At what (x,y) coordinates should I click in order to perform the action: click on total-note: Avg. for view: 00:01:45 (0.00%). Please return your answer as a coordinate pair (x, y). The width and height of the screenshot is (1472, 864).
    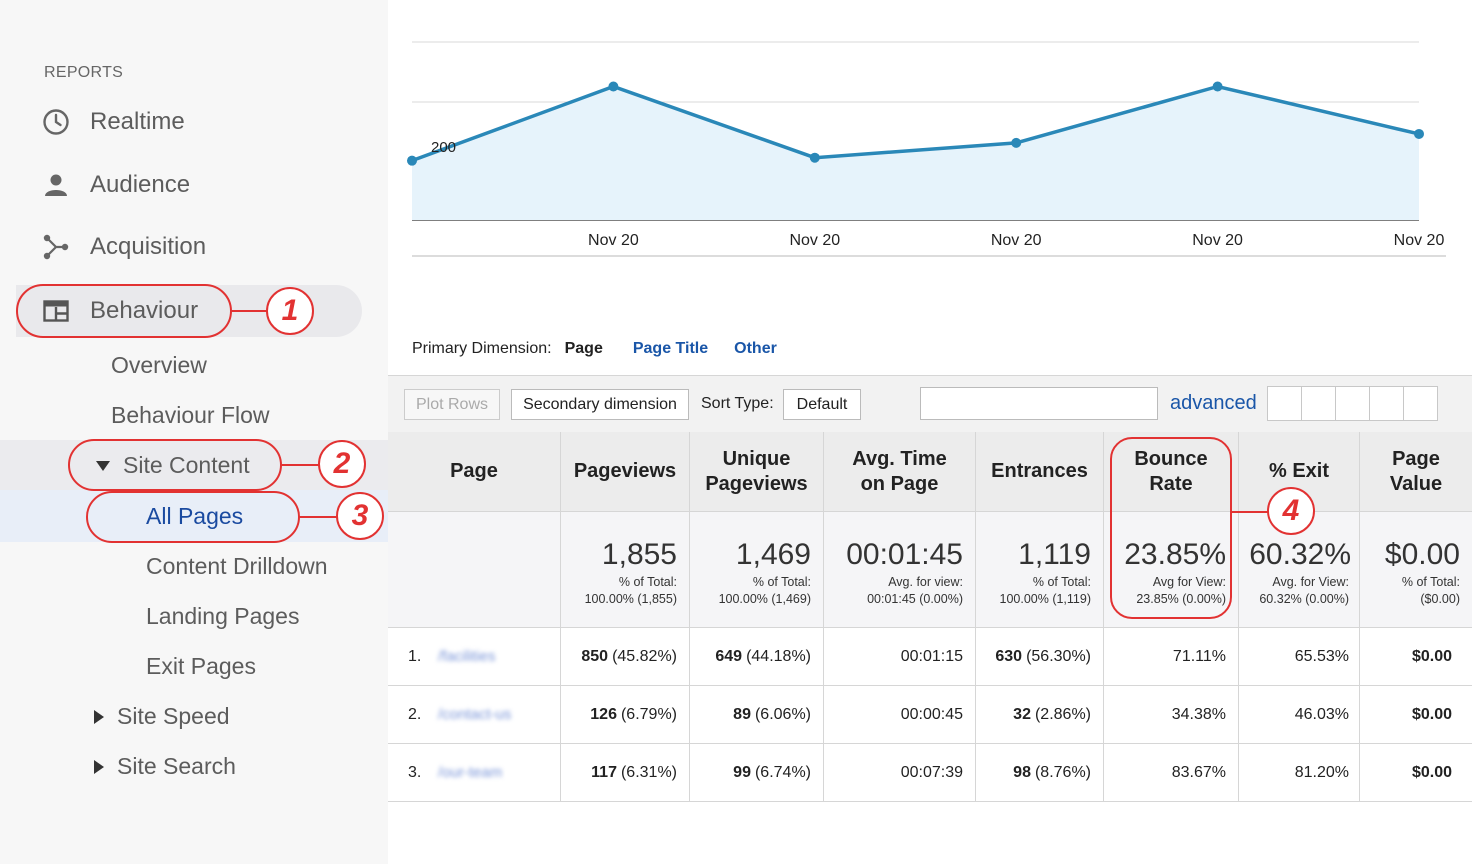
    Looking at the image, I should click on (915, 590).